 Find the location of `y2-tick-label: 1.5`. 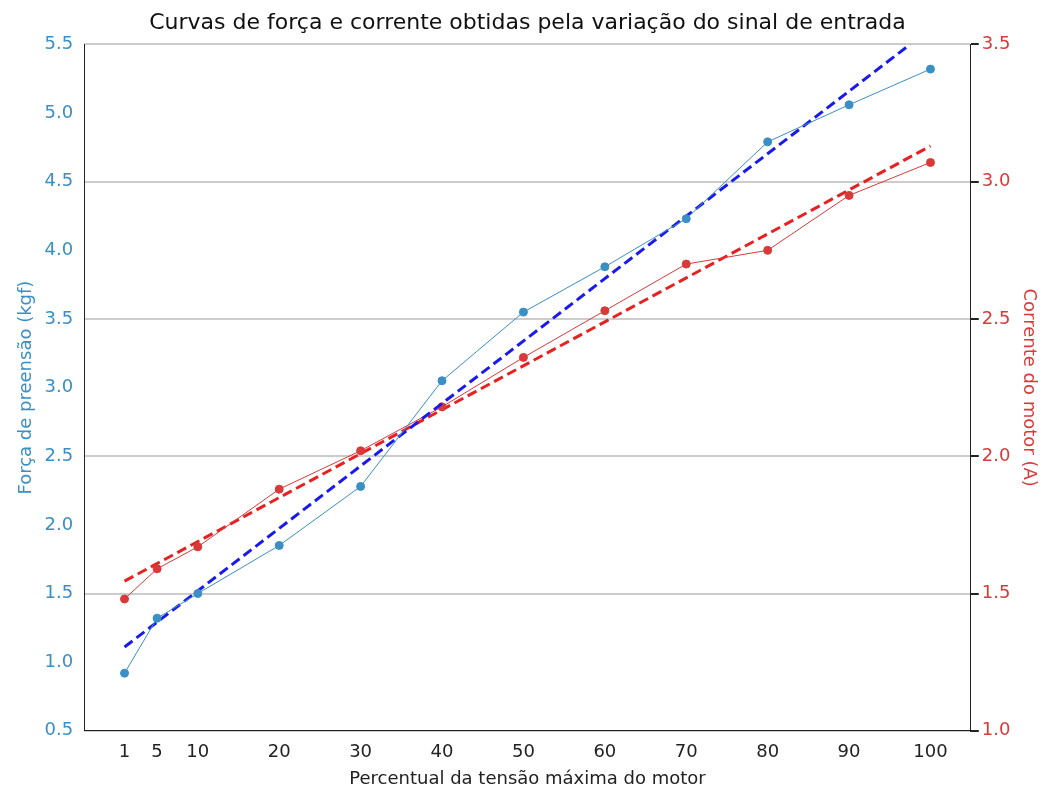

y2-tick-label: 1.5 is located at coordinates (996, 592).